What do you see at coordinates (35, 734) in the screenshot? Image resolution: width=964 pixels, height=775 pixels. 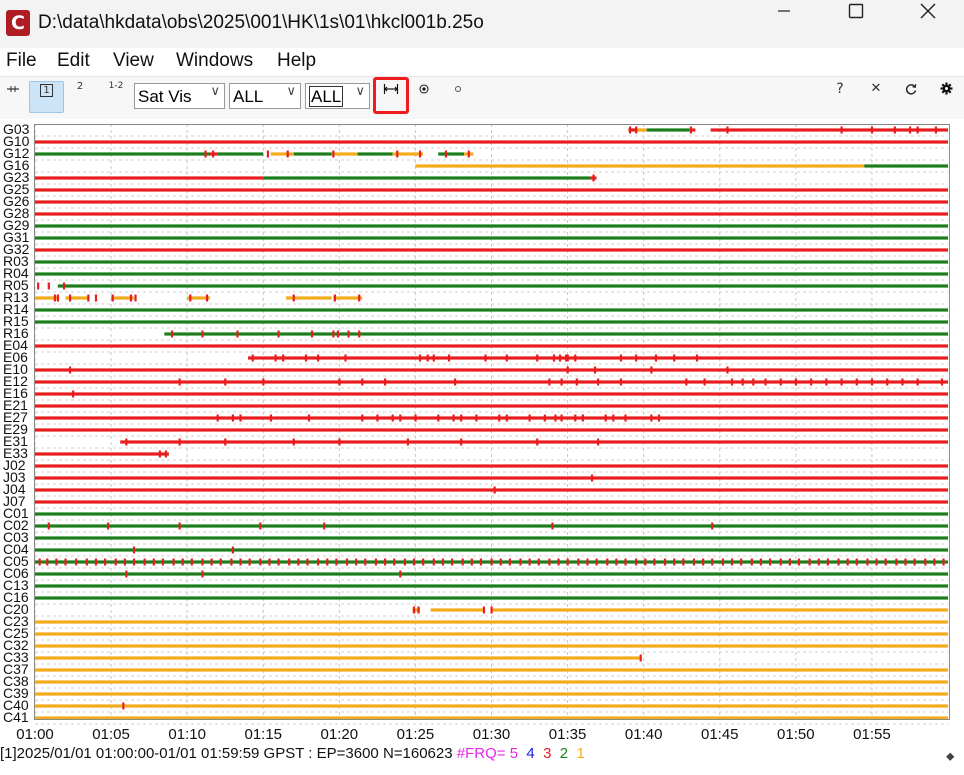 I see `x-tick-label: 01:00` at bounding box center [35, 734].